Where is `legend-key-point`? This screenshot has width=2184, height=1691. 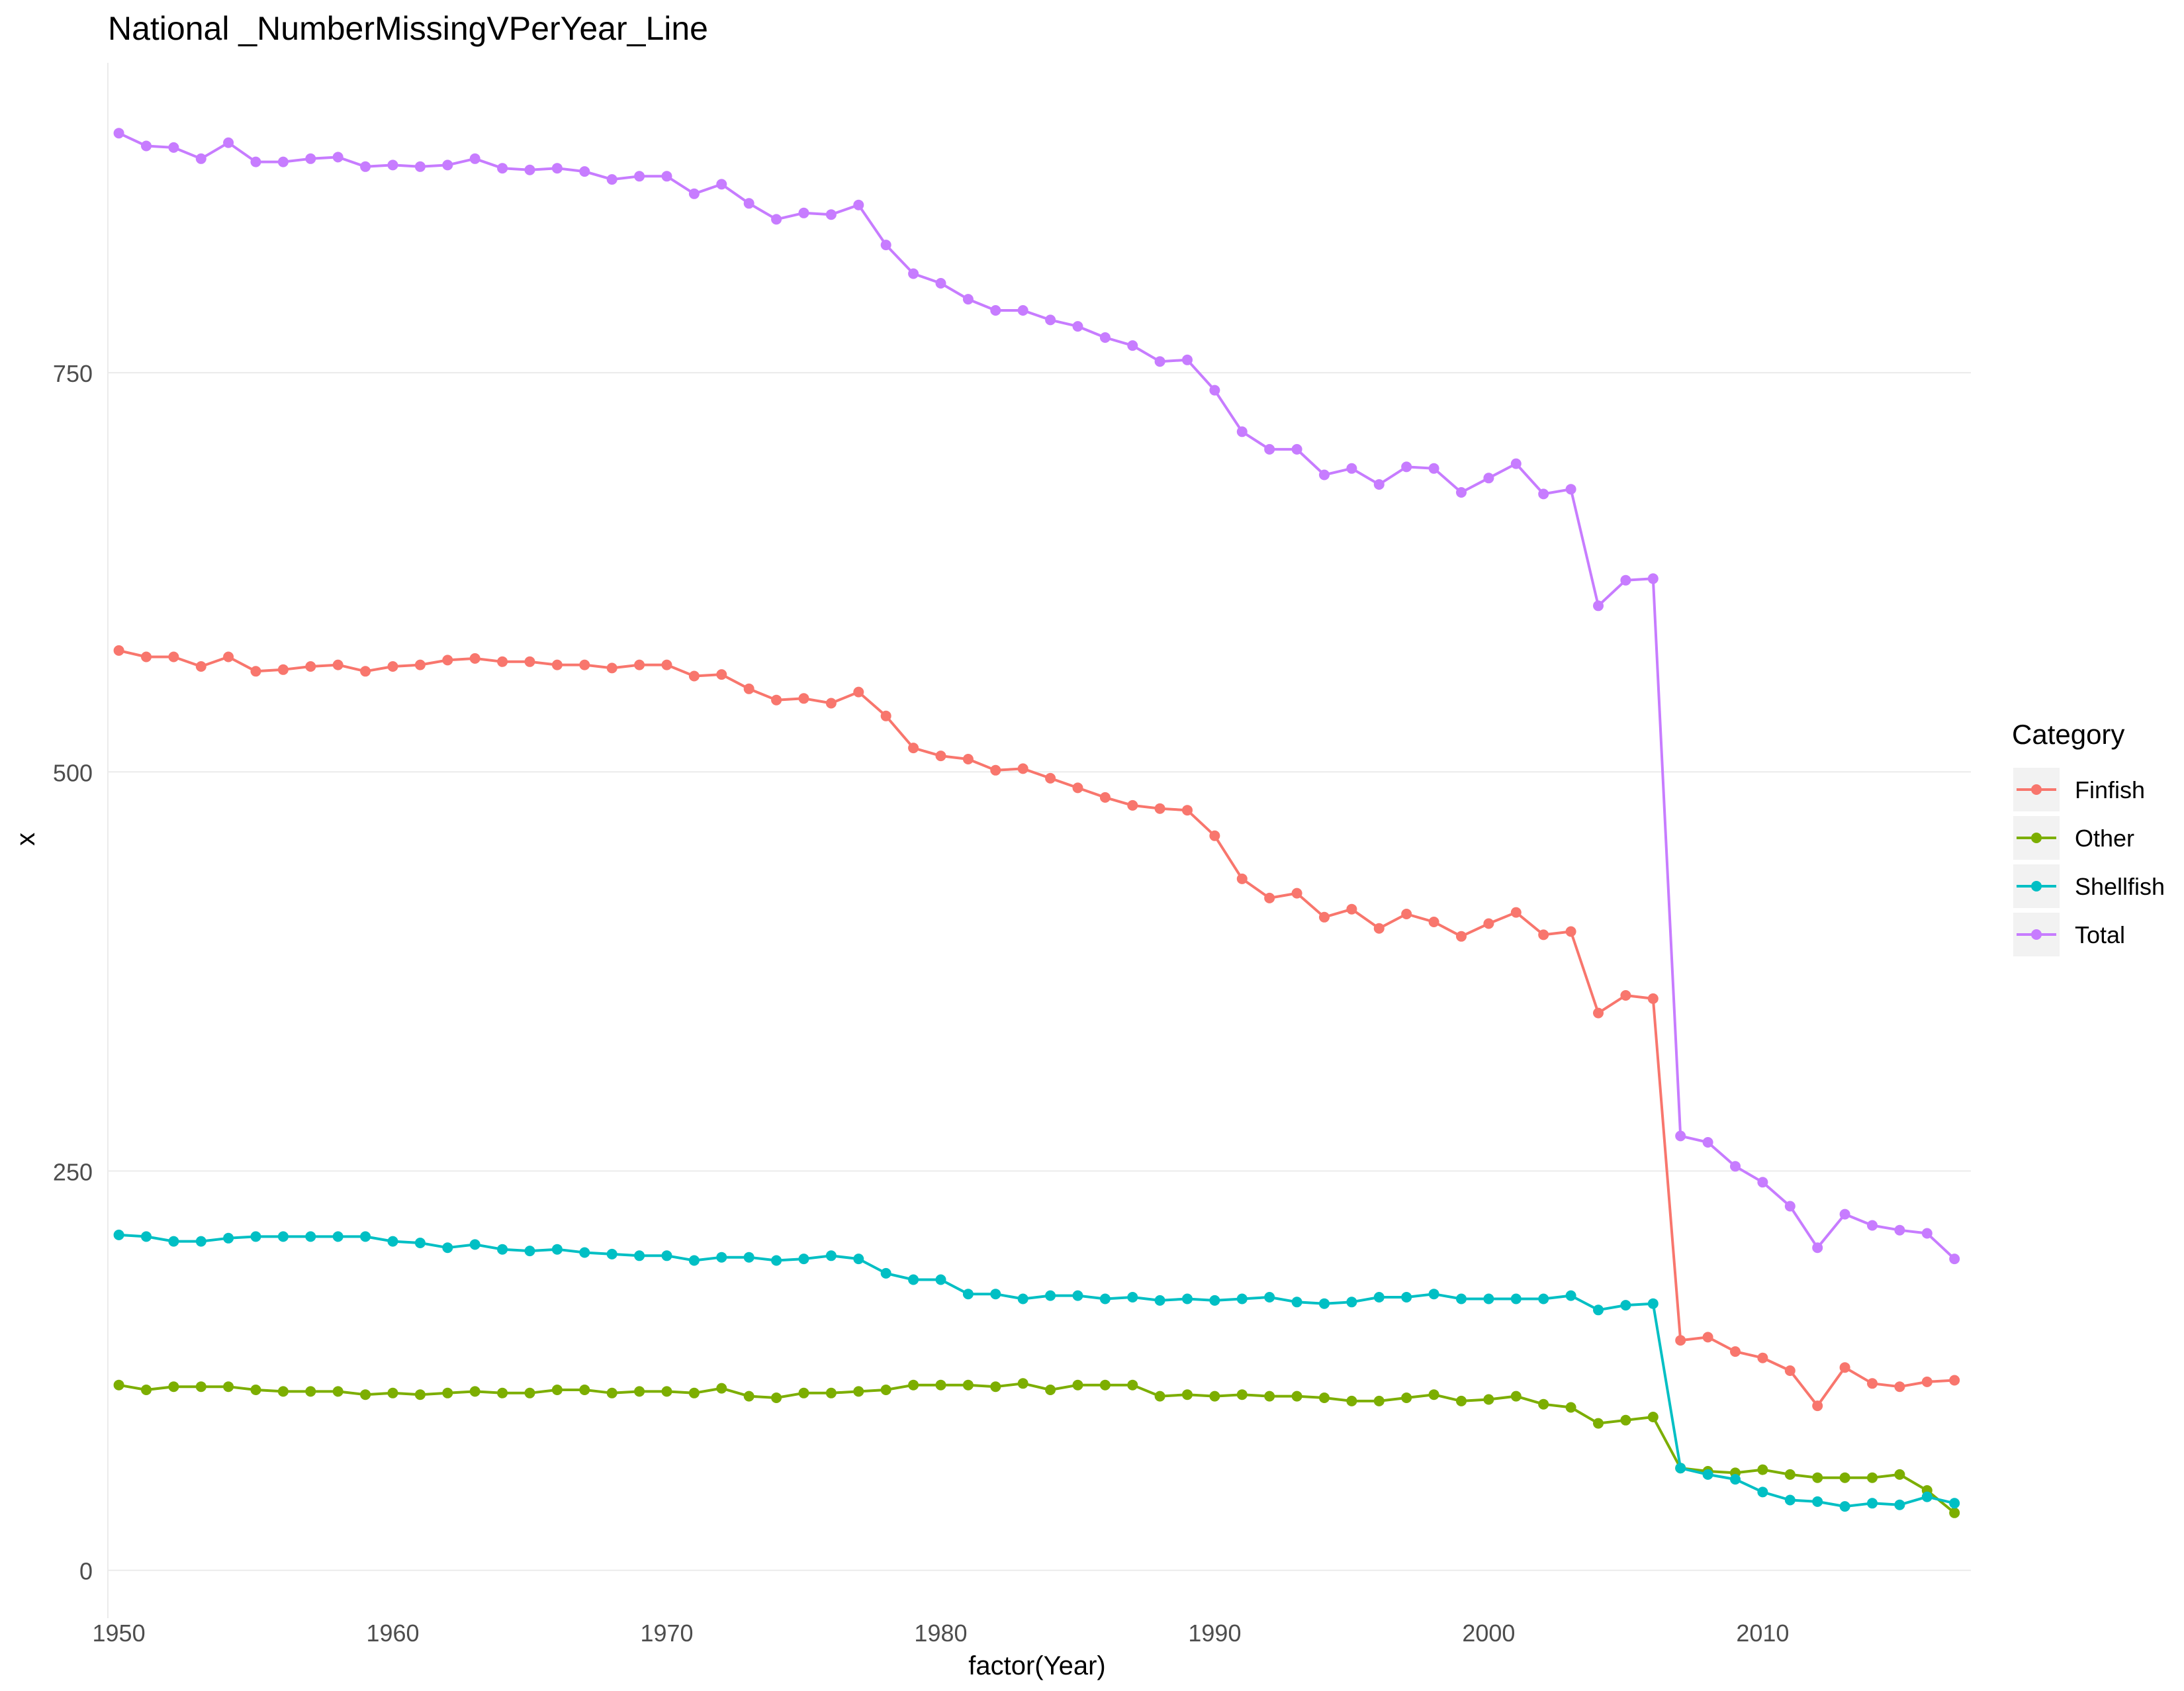 legend-key-point is located at coordinates (2036, 886).